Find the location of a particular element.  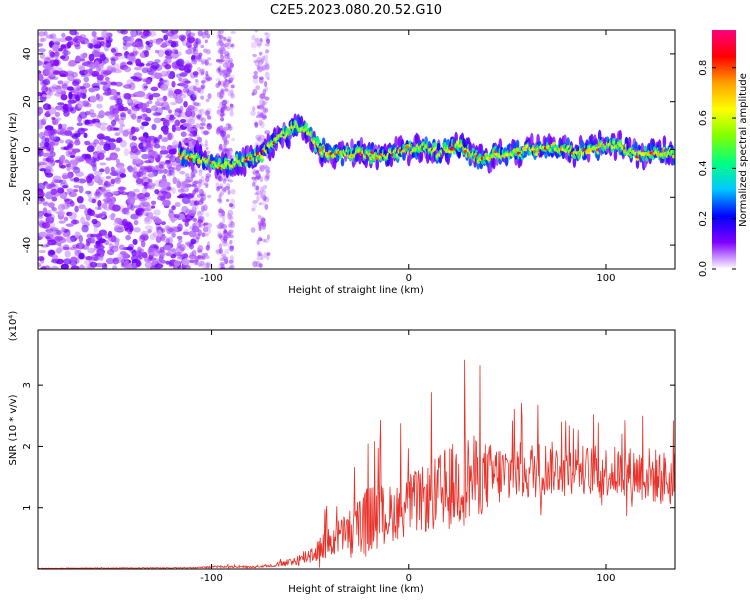

x-tick-label: 100 is located at coordinates (605, 578).